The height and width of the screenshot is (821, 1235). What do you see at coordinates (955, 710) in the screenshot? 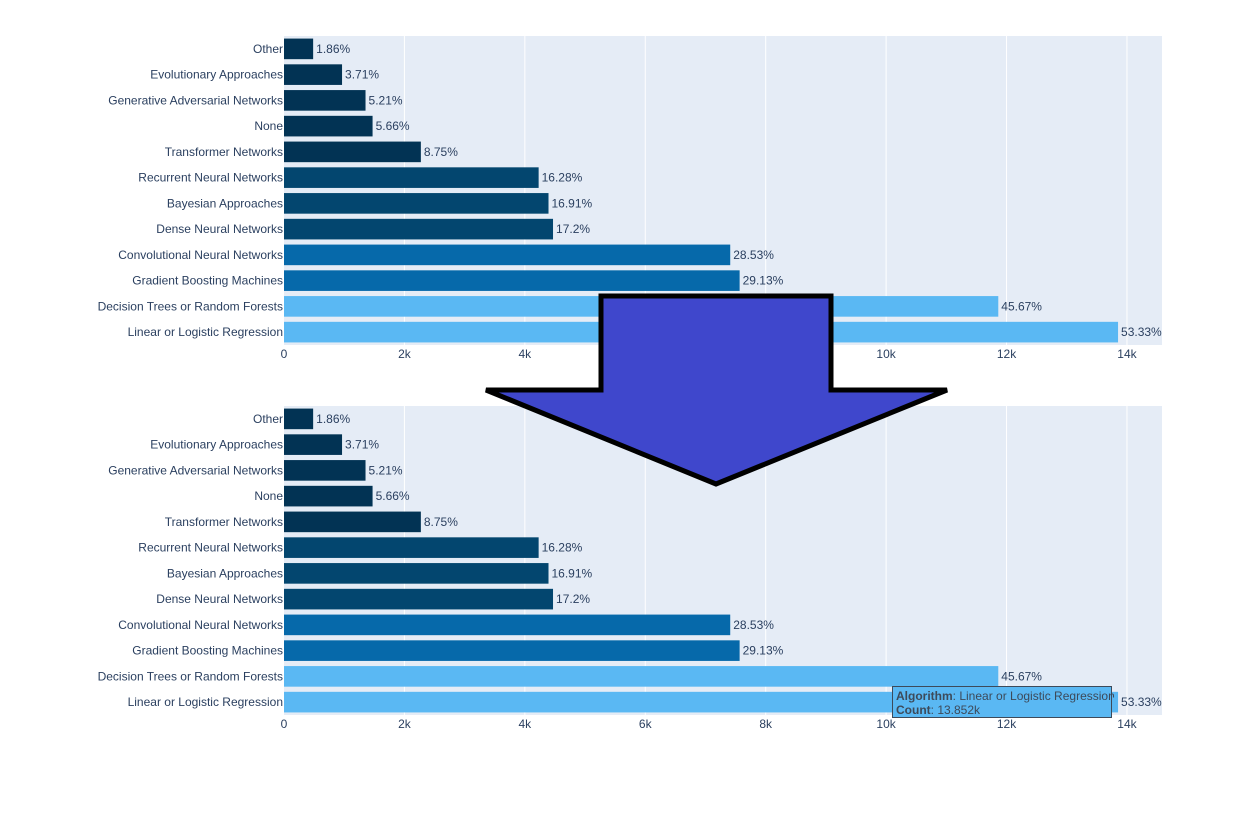
I see `tooltip-count-value: : 13.852k` at bounding box center [955, 710].